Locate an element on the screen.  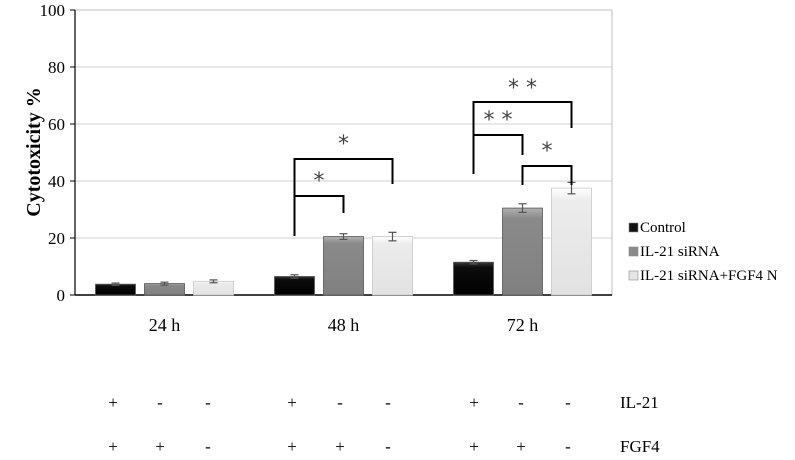
category-label: 72 h is located at coordinates (523, 325).